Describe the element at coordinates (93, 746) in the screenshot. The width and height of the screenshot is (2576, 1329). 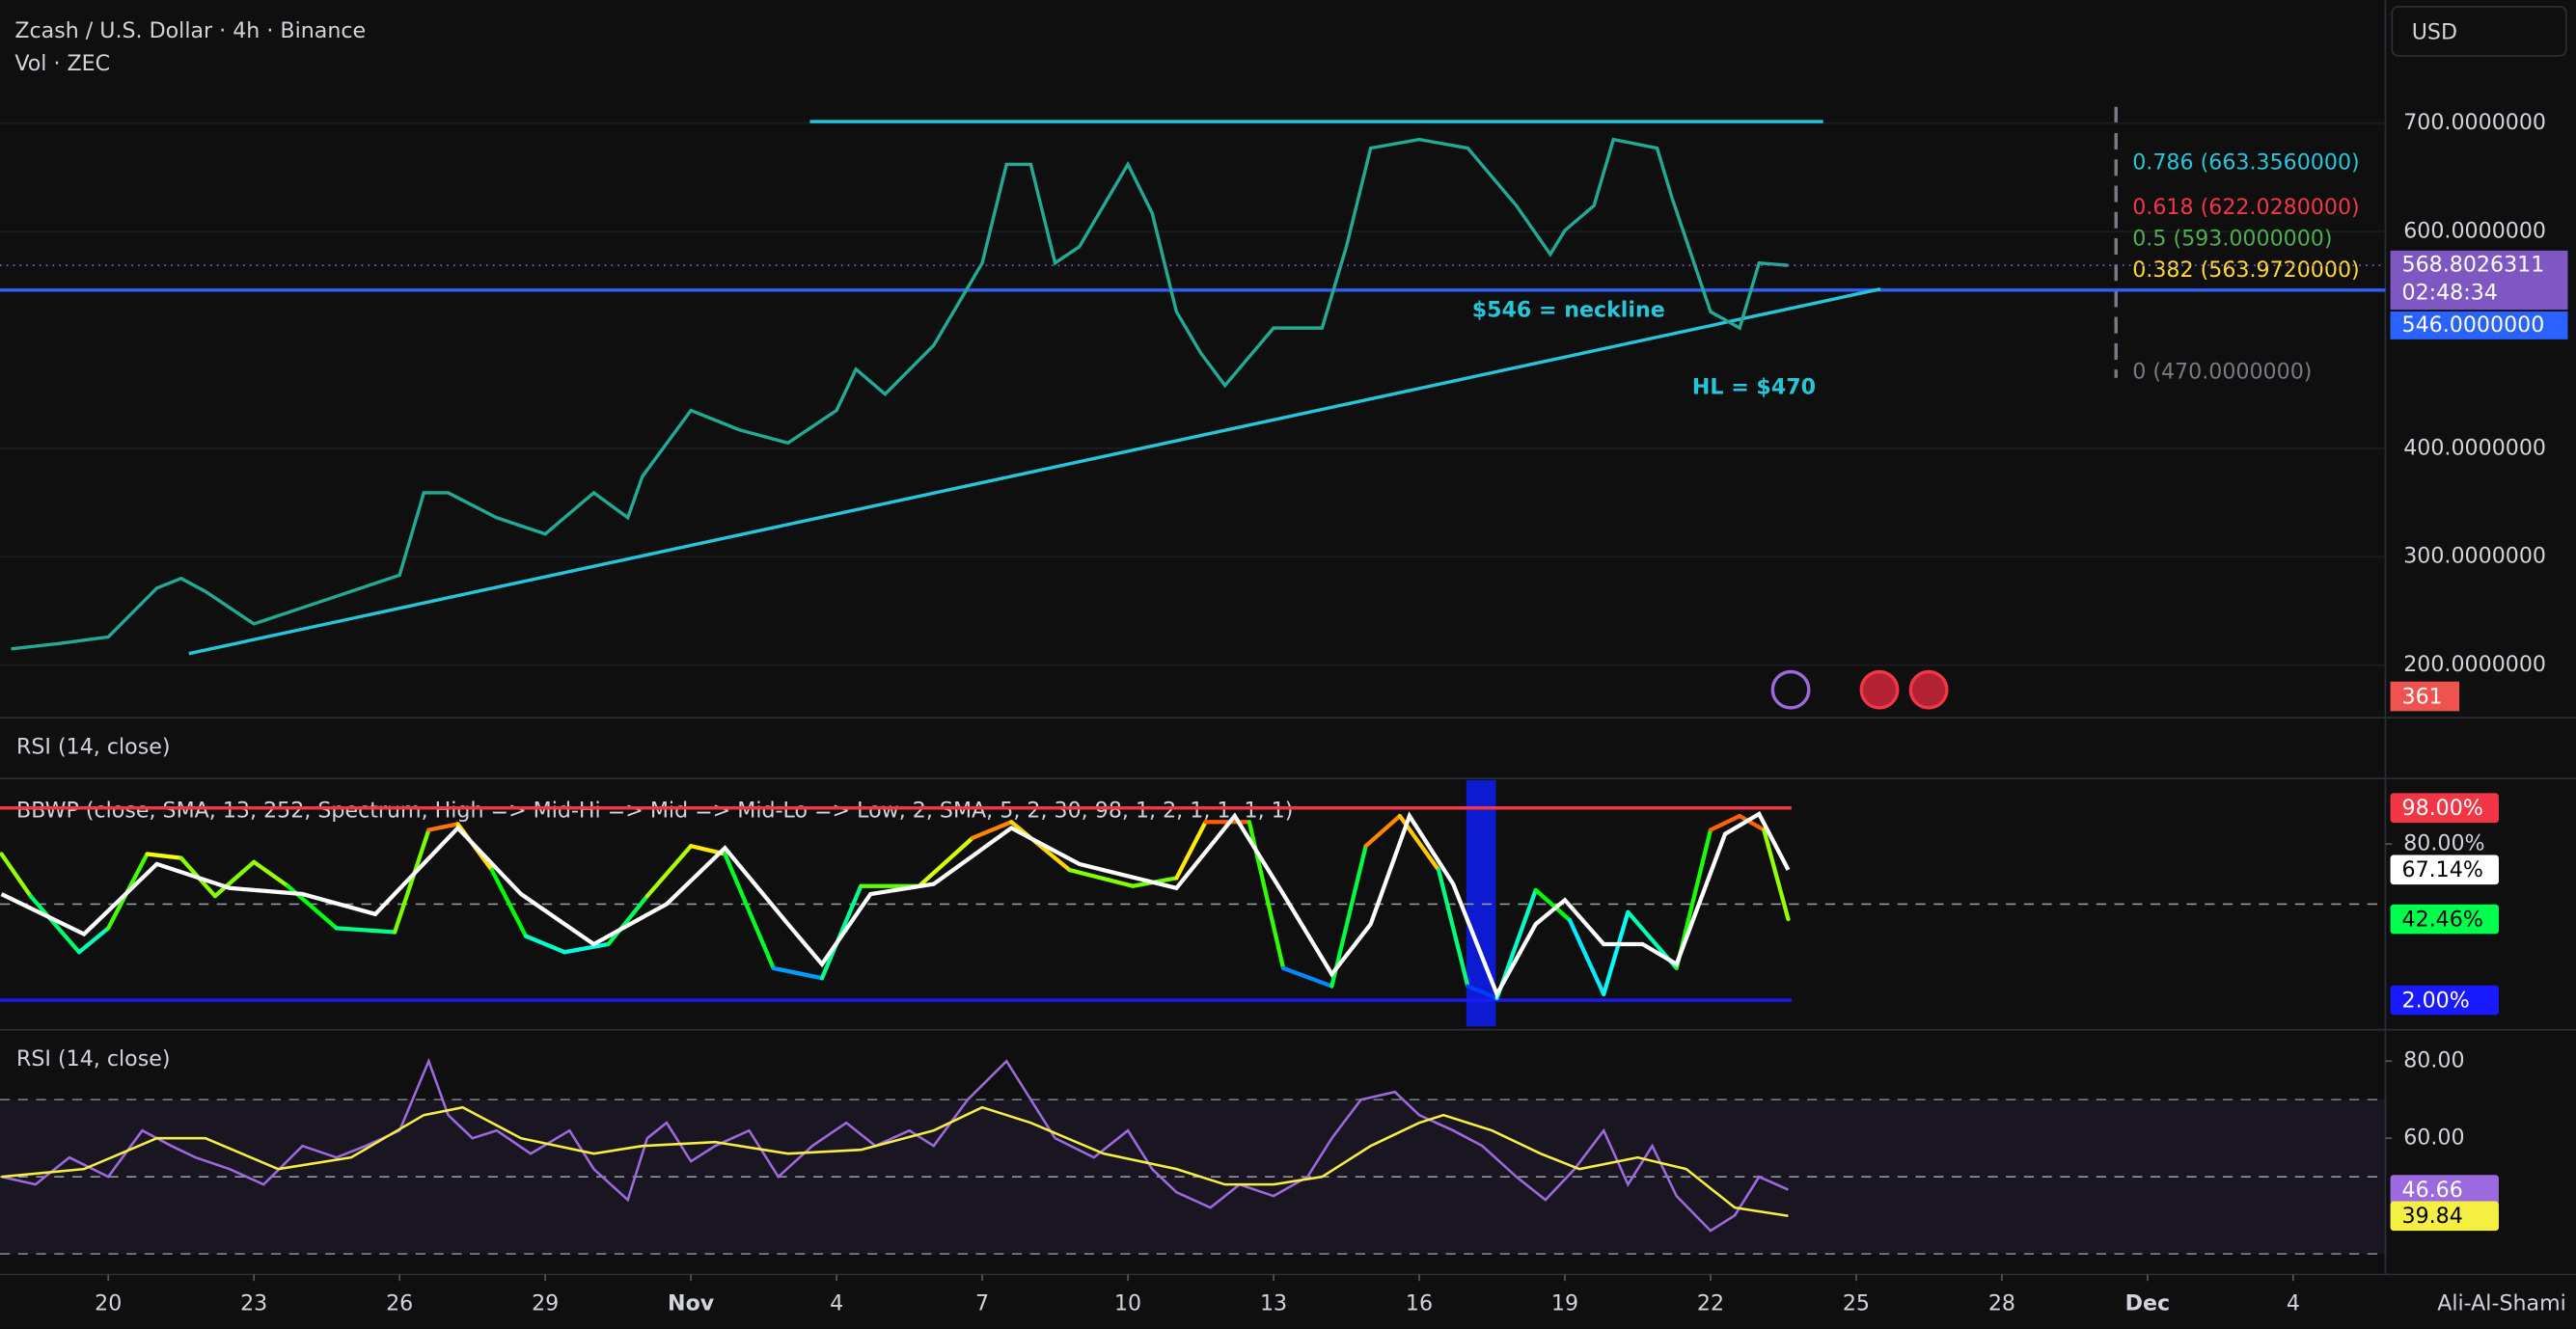
I see `indicator-title: RSI (14, close)` at that location.